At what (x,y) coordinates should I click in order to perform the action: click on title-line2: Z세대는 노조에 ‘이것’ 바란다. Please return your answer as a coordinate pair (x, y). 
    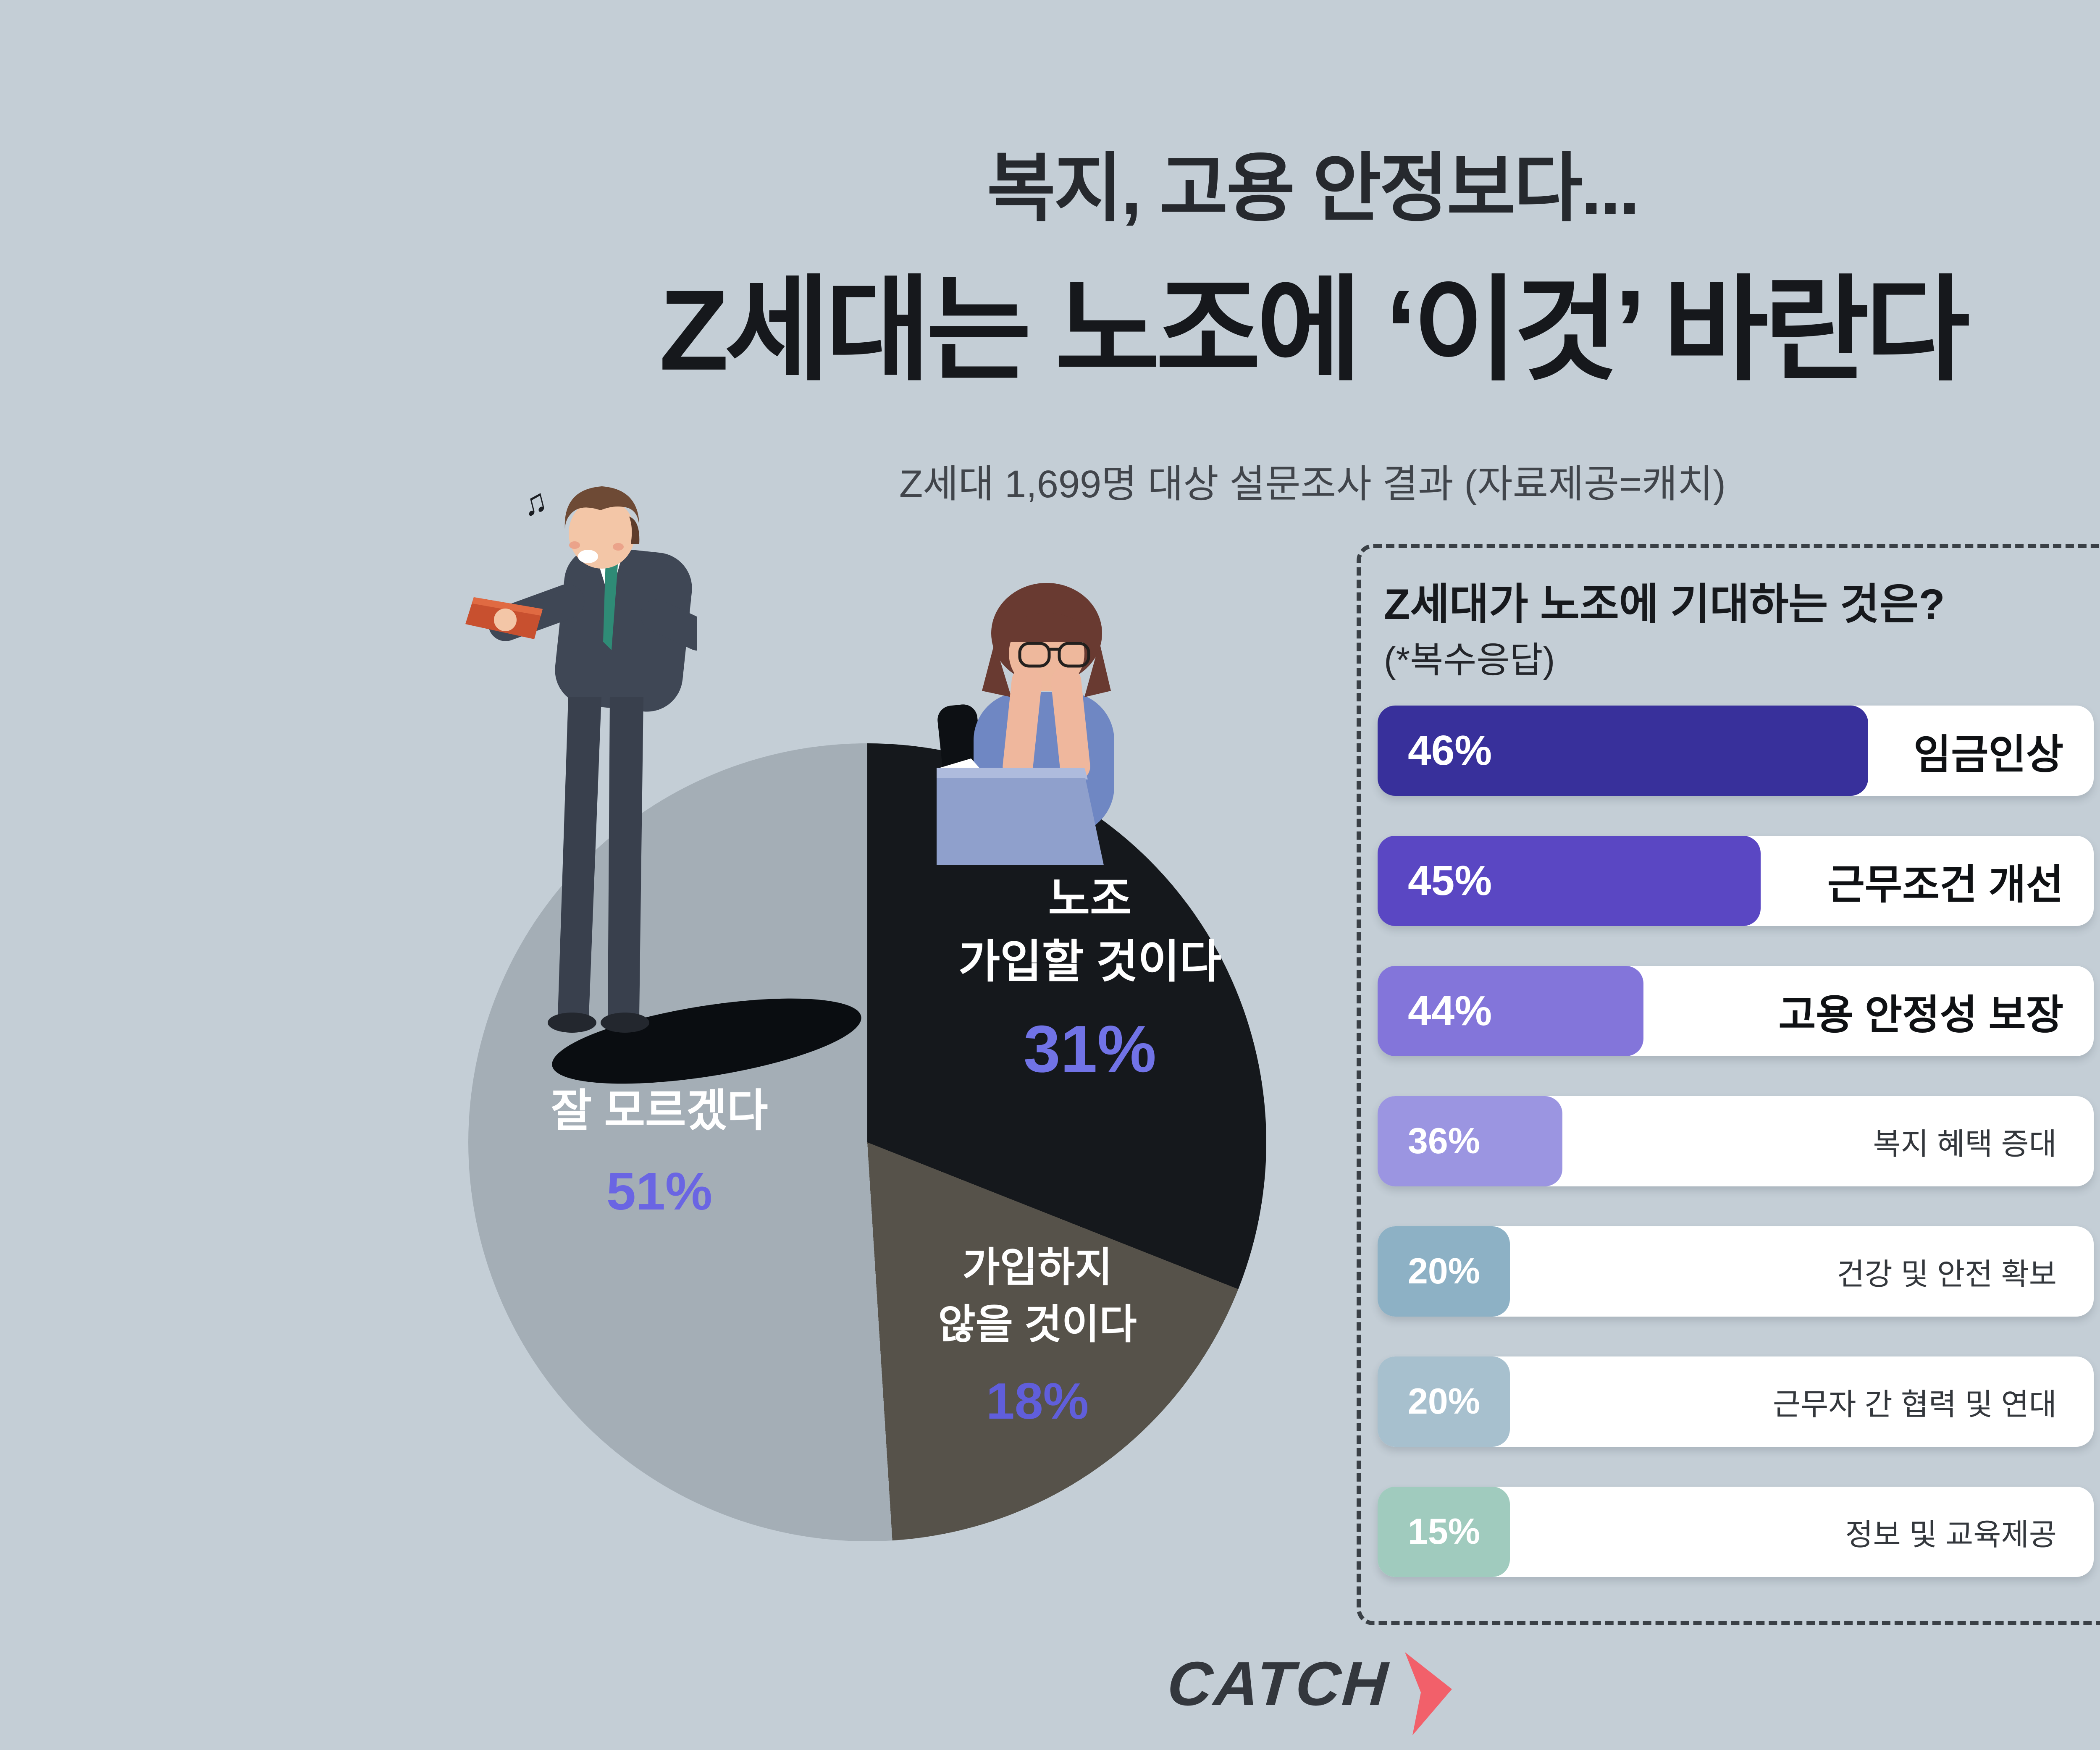
    Looking at the image, I should click on (1314, 330).